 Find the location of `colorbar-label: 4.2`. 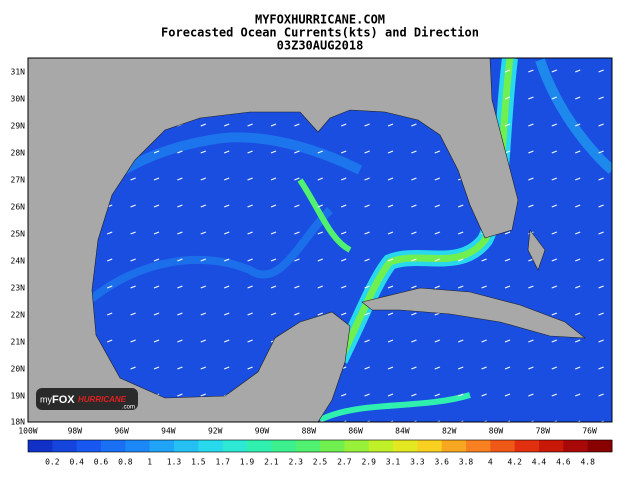

colorbar-label: 4.2 is located at coordinates (514, 462).